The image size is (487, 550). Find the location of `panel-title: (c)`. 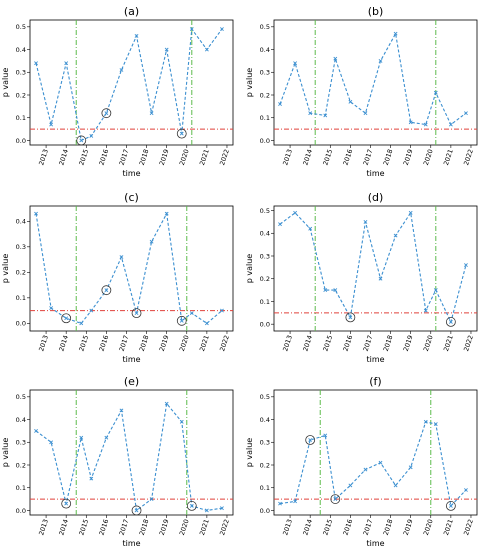

panel-title: (c) is located at coordinates (131, 197).